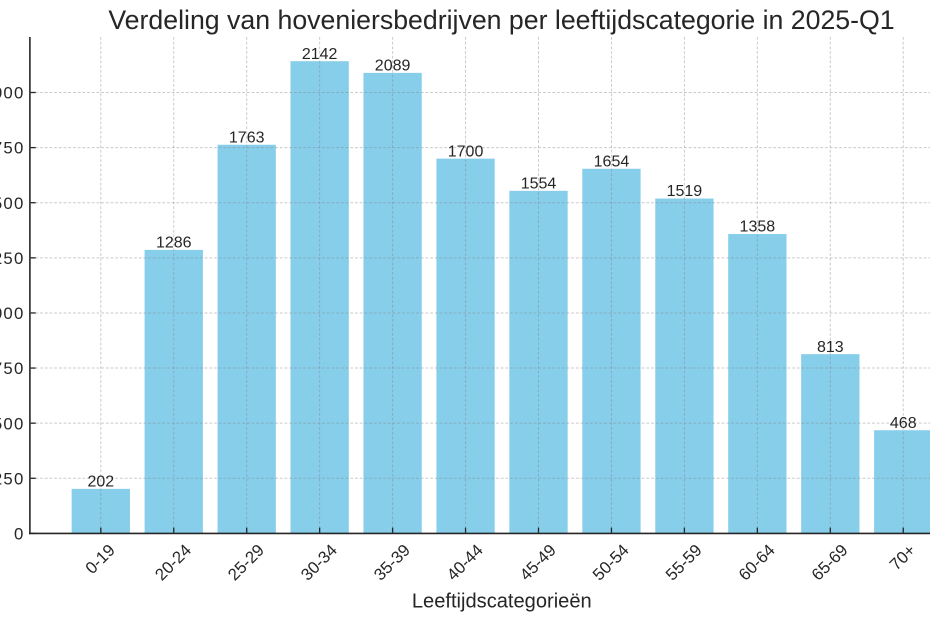 Image resolution: width=930 pixels, height=625 pixels. I want to click on svg-text: 1286, so click(174, 243).